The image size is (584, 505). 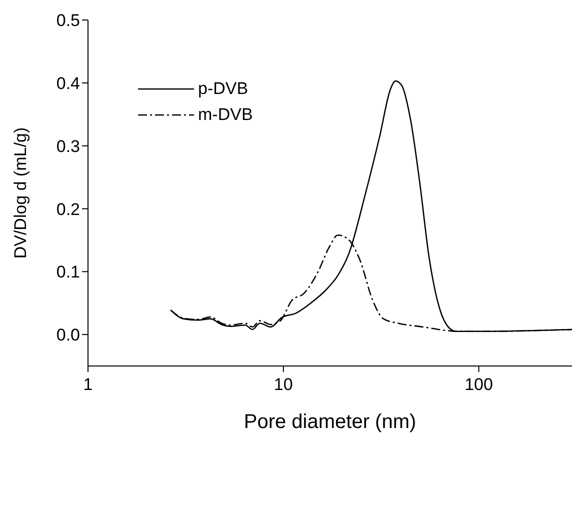 What do you see at coordinates (68, 146) in the screenshot?
I see `y-tick-label: 0.3` at bounding box center [68, 146].